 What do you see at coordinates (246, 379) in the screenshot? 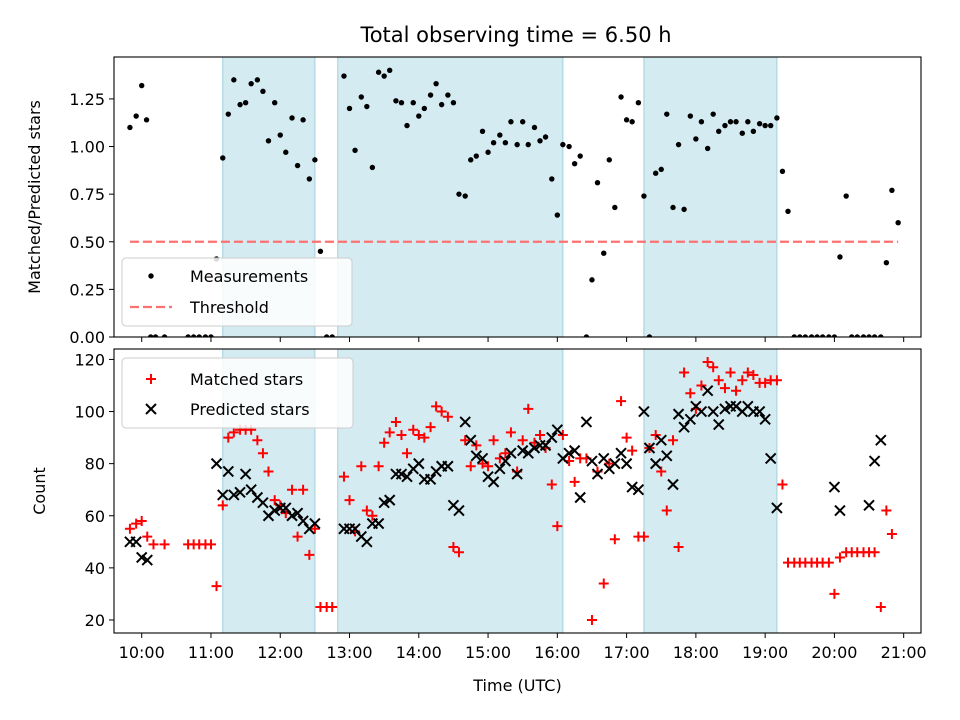
I see `legend-label: Matched stars` at bounding box center [246, 379].